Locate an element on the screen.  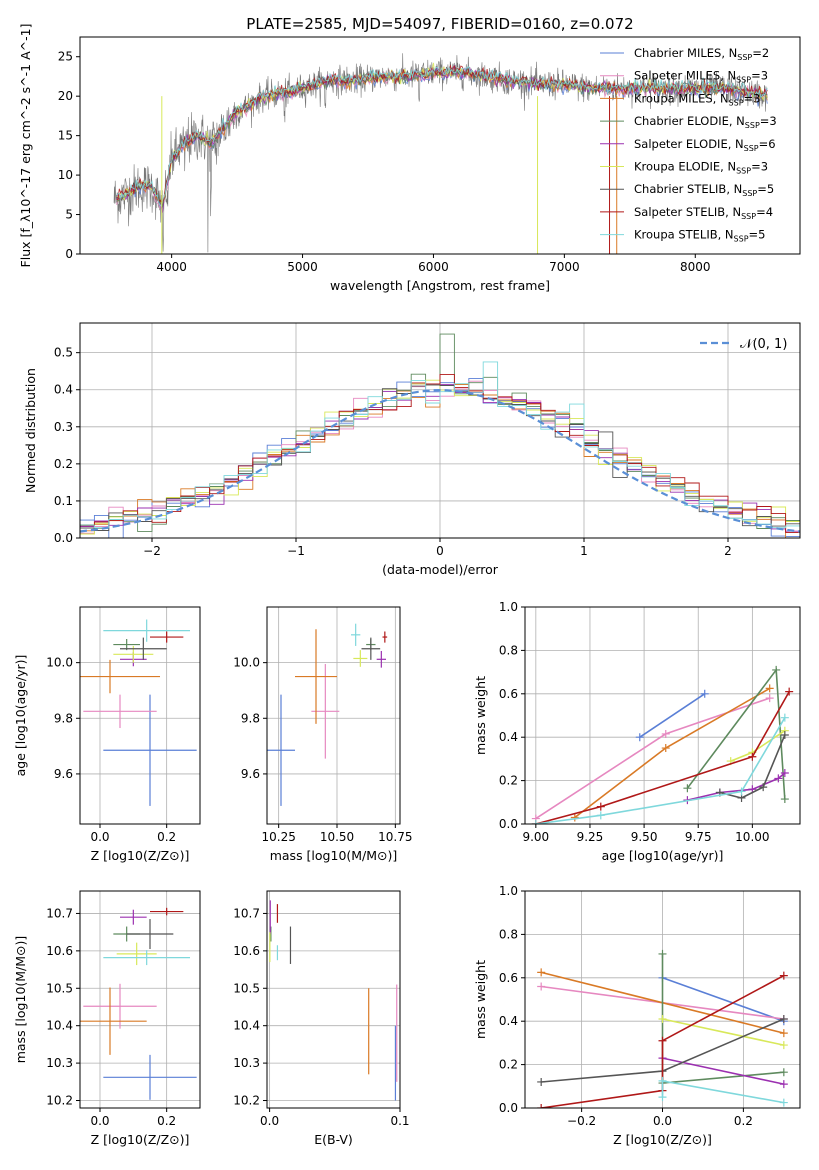
x-axis-label: mass [log10(M/M⊙)] is located at coordinates (334, 855).